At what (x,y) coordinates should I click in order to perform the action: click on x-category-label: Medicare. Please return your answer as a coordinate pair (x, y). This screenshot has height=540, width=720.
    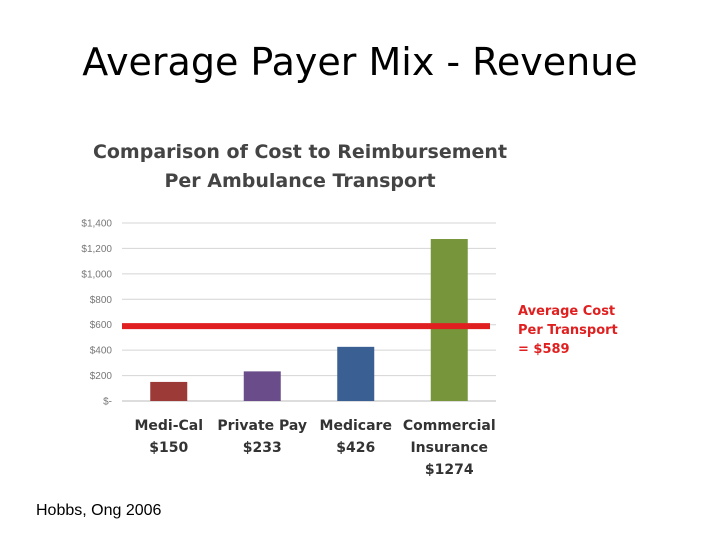
    Looking at the image, I should click on (356, 426).